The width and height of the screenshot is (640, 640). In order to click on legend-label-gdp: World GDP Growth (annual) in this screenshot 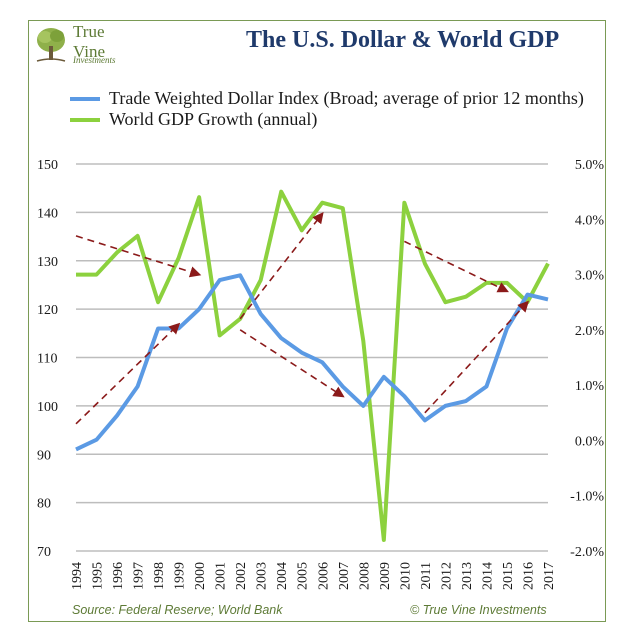, I will do `click(213, 119)`.